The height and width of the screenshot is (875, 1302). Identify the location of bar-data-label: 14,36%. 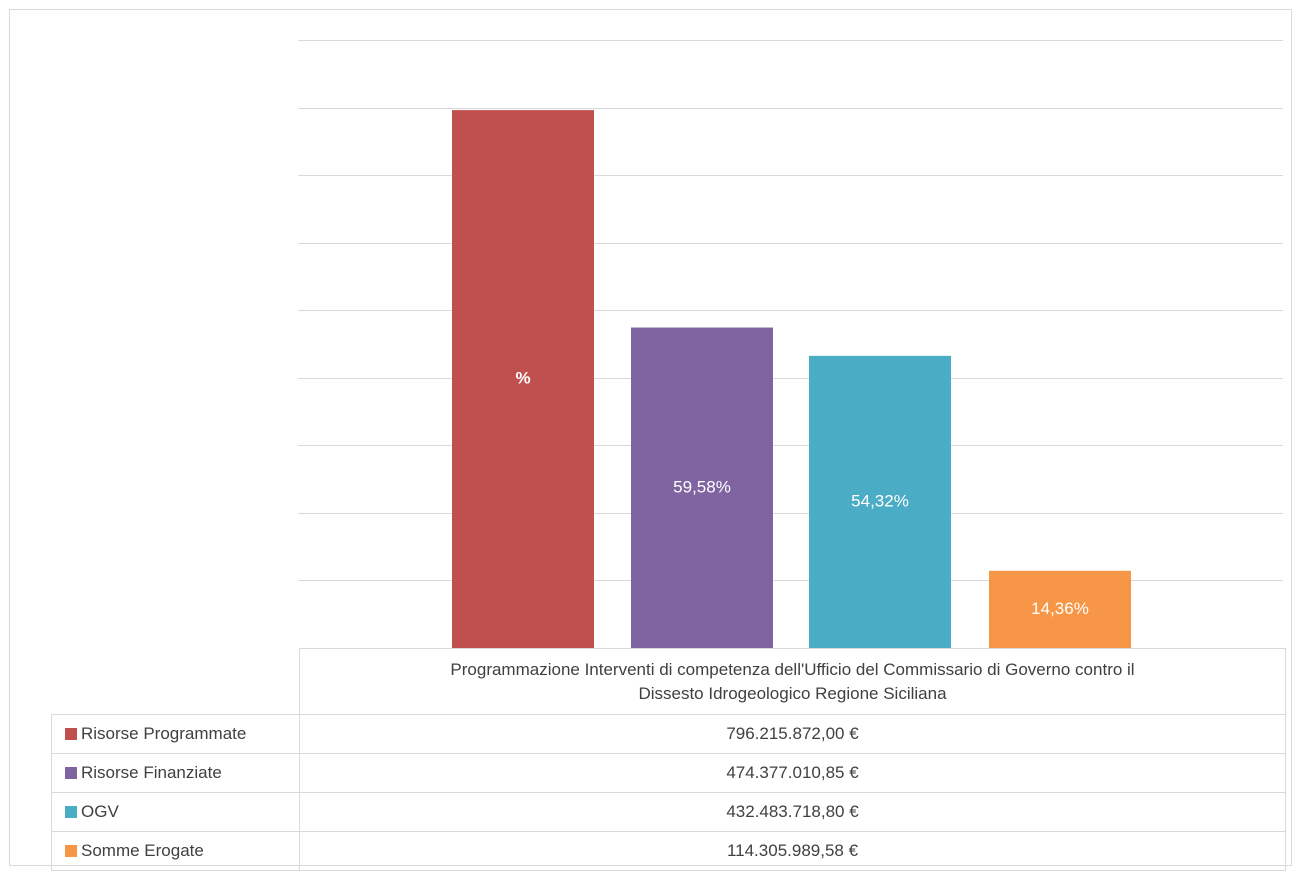
(1060, 608).